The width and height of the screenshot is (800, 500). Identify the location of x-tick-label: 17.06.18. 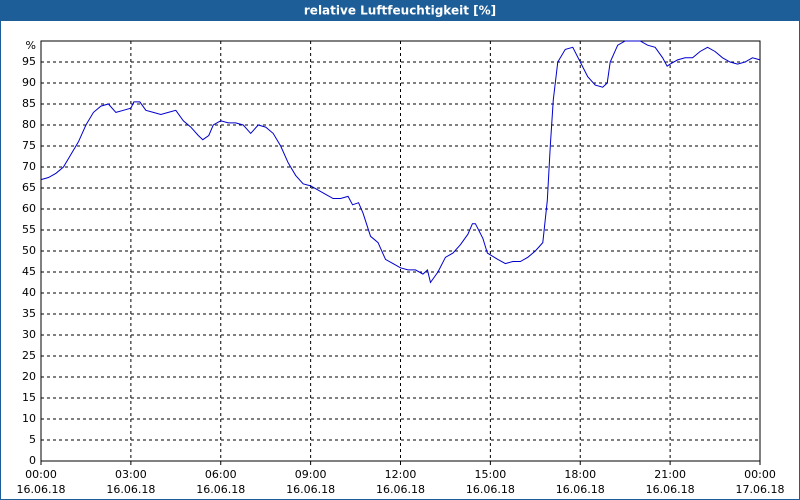
(760, 489).